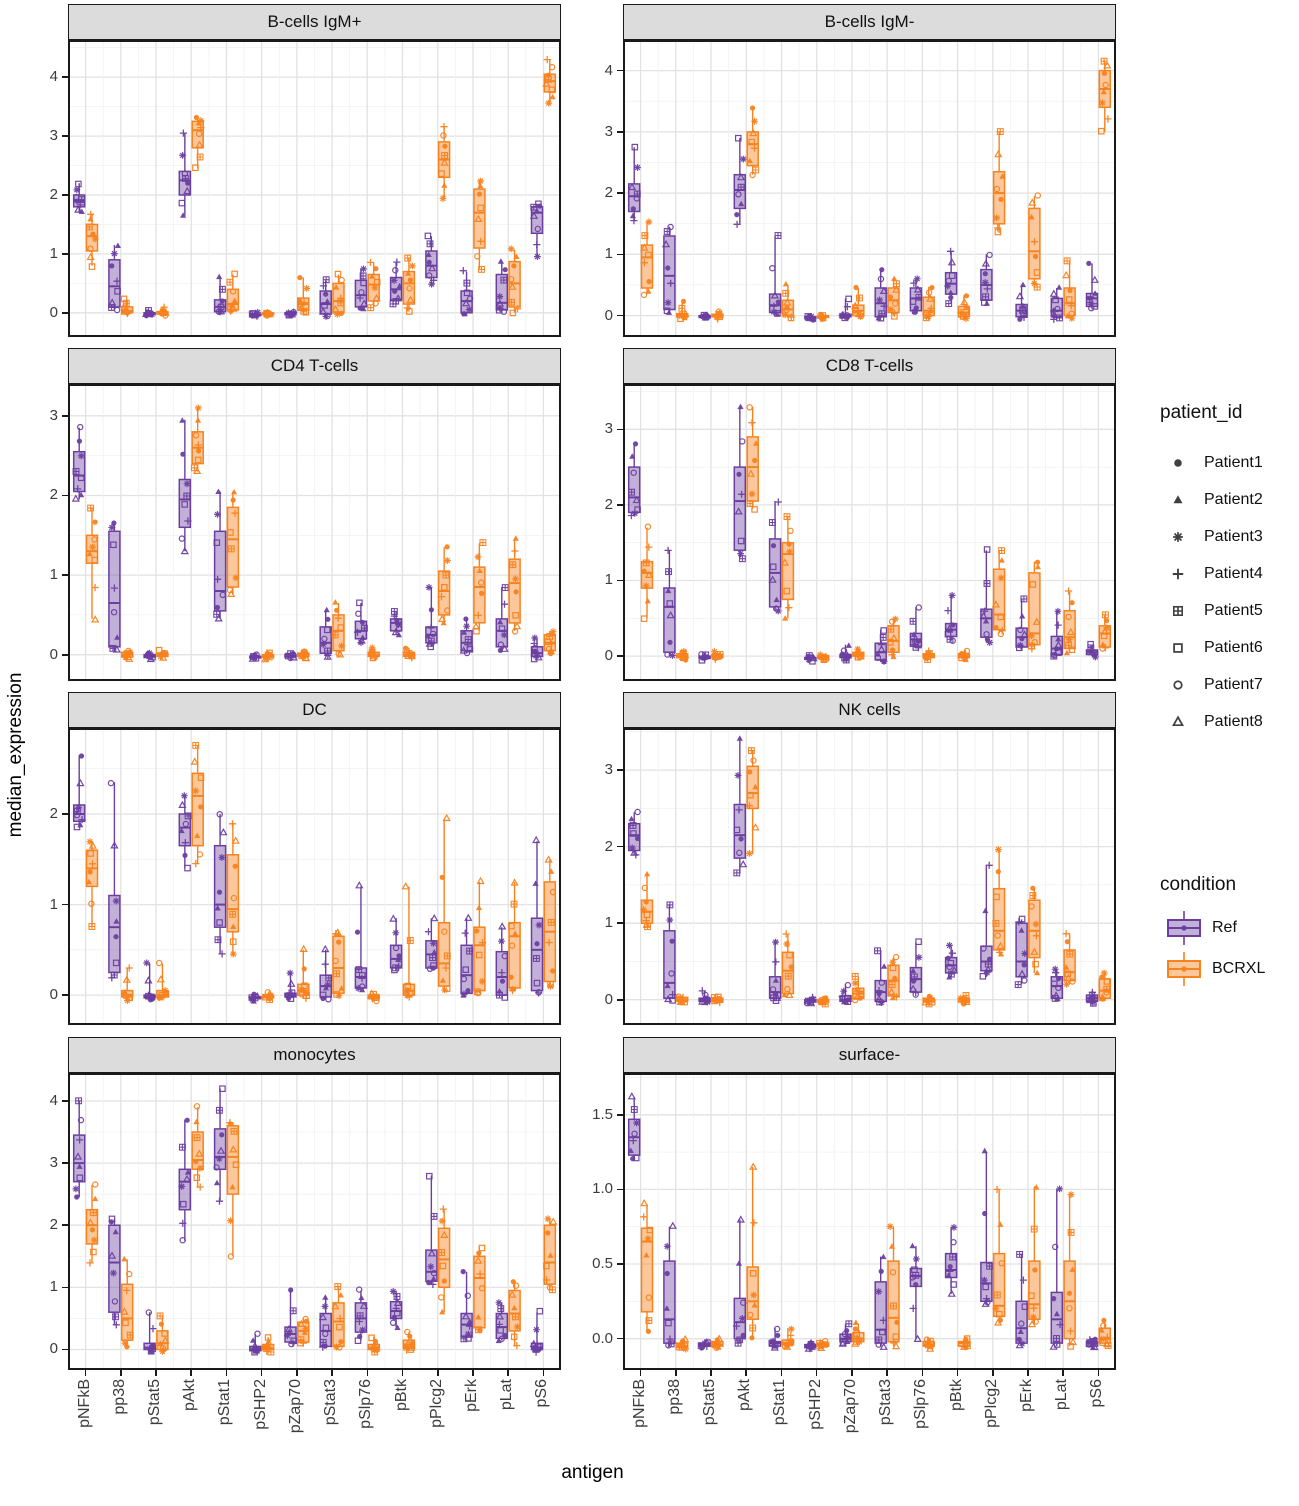 The image size is (1299, 1506). I want to click on x-tick-pStat3: pStat3, so click(887, 1404).